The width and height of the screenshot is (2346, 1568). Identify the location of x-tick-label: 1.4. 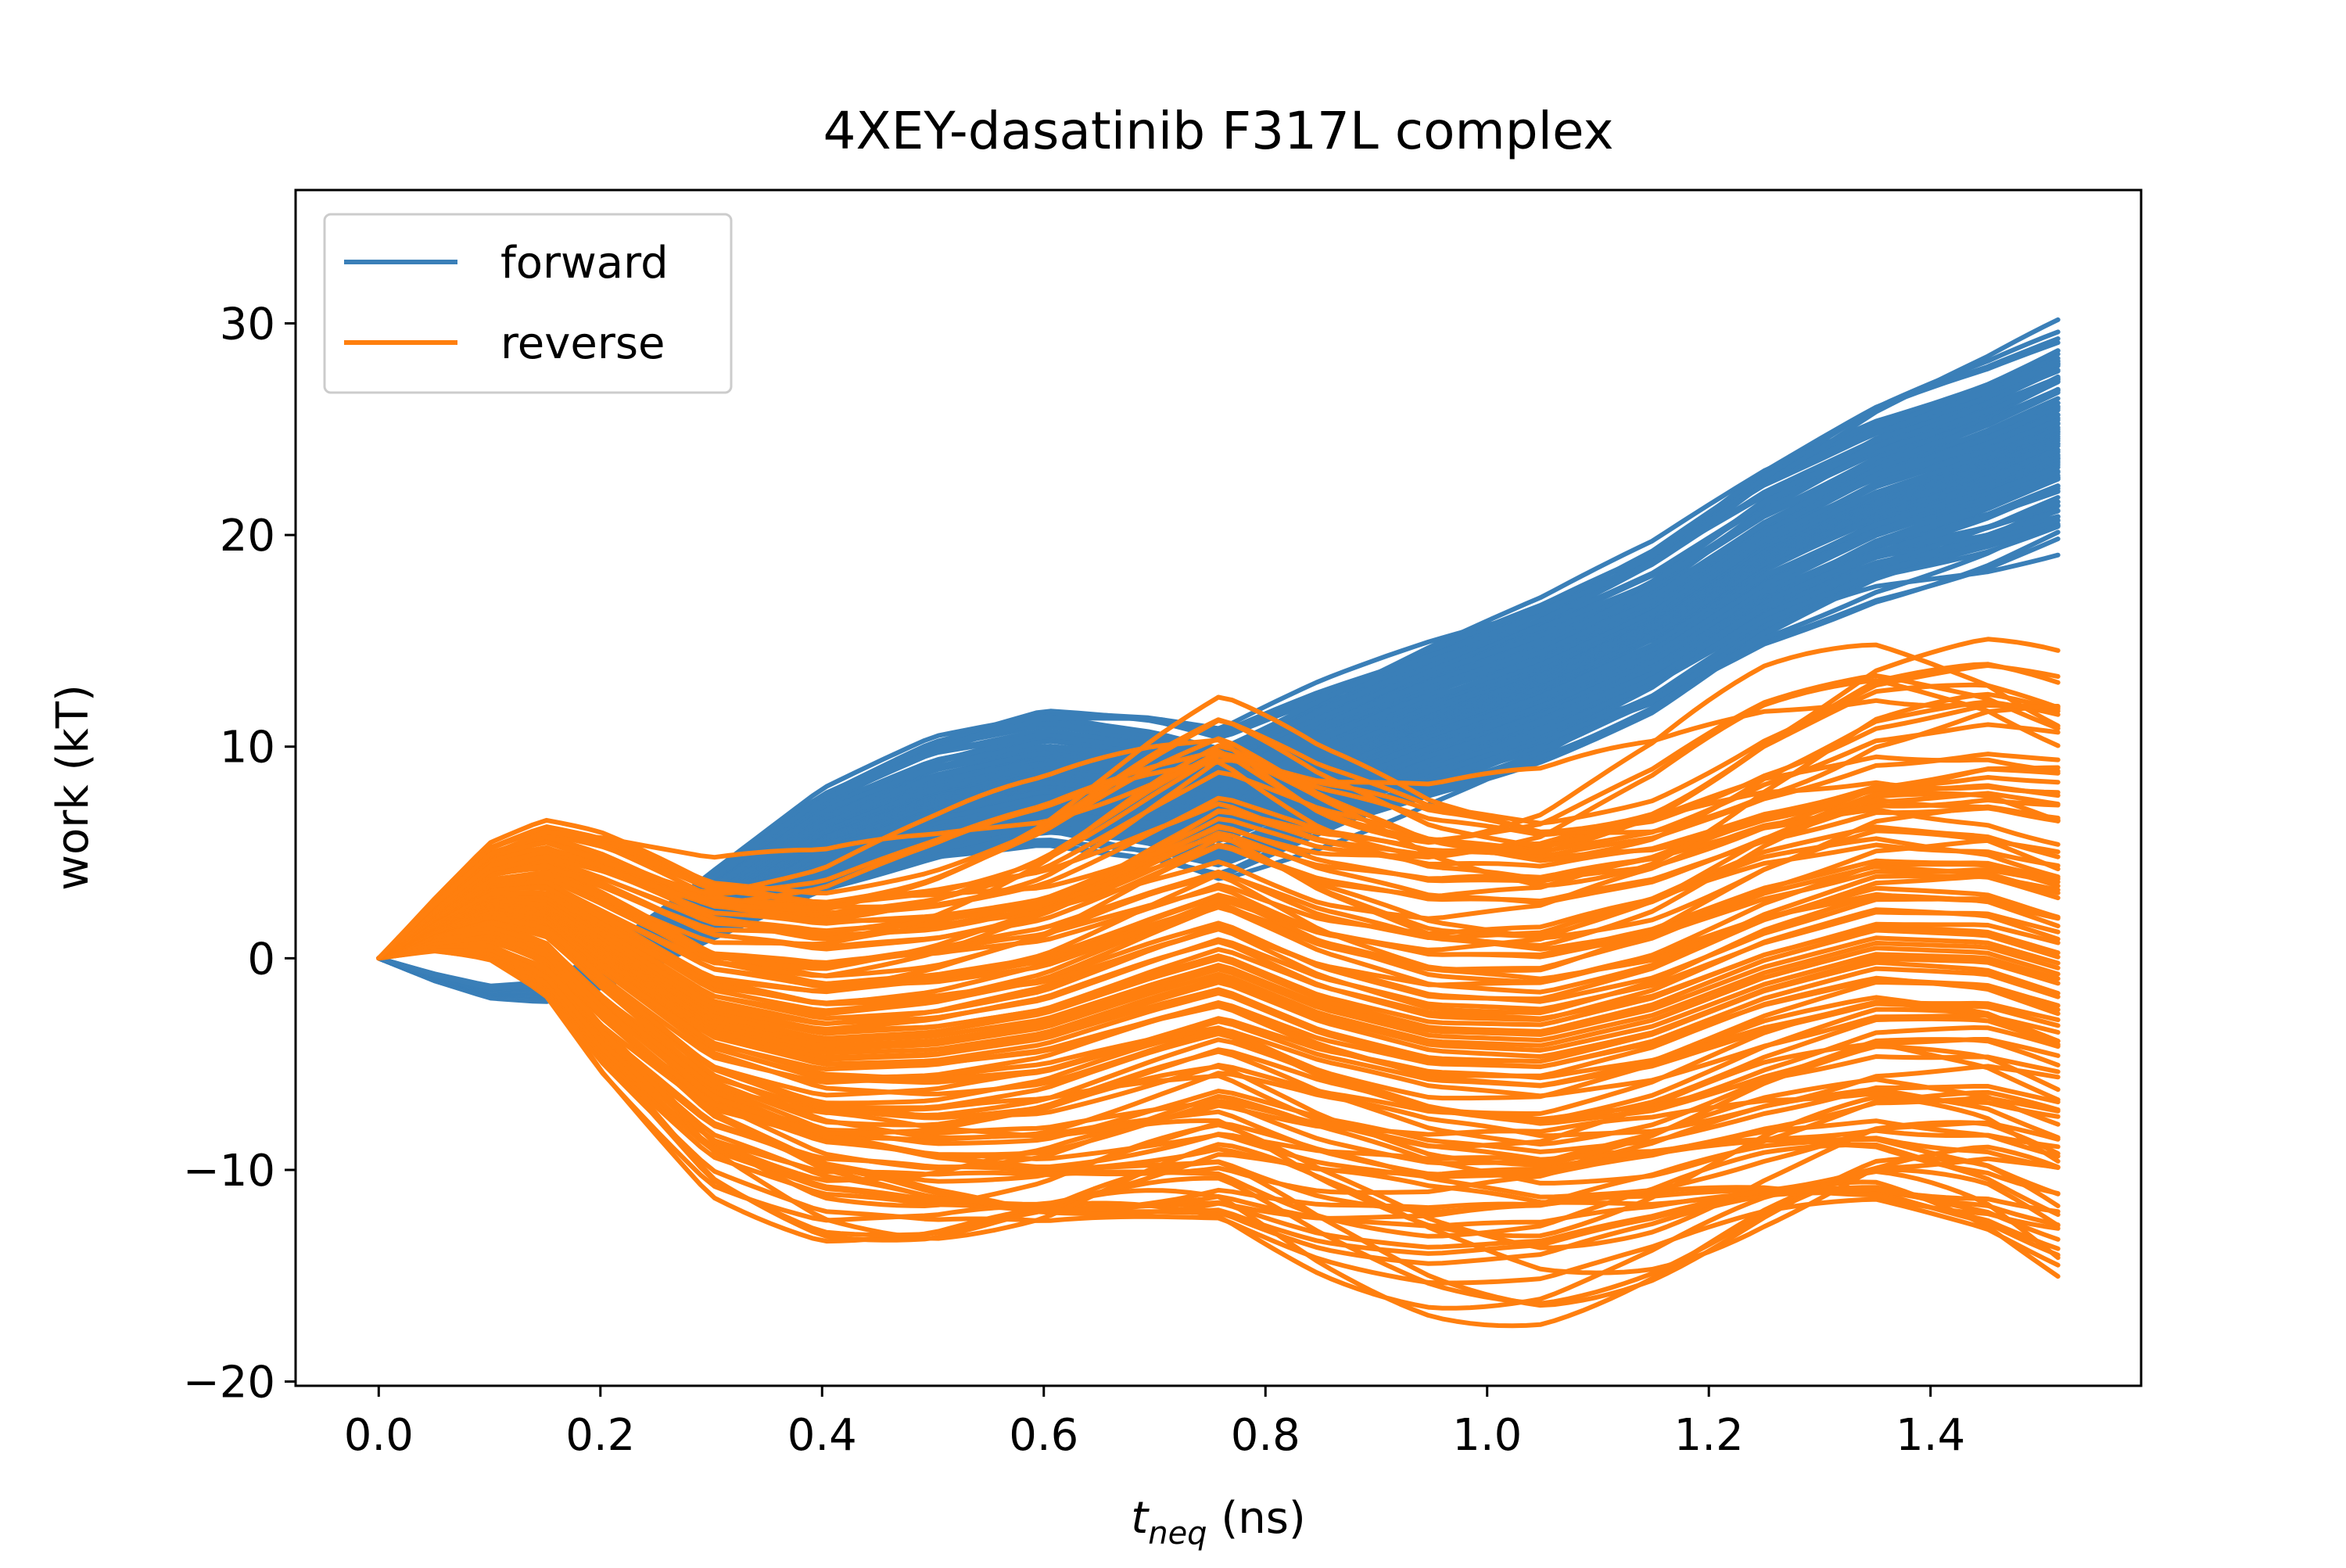
(1931, 1435).